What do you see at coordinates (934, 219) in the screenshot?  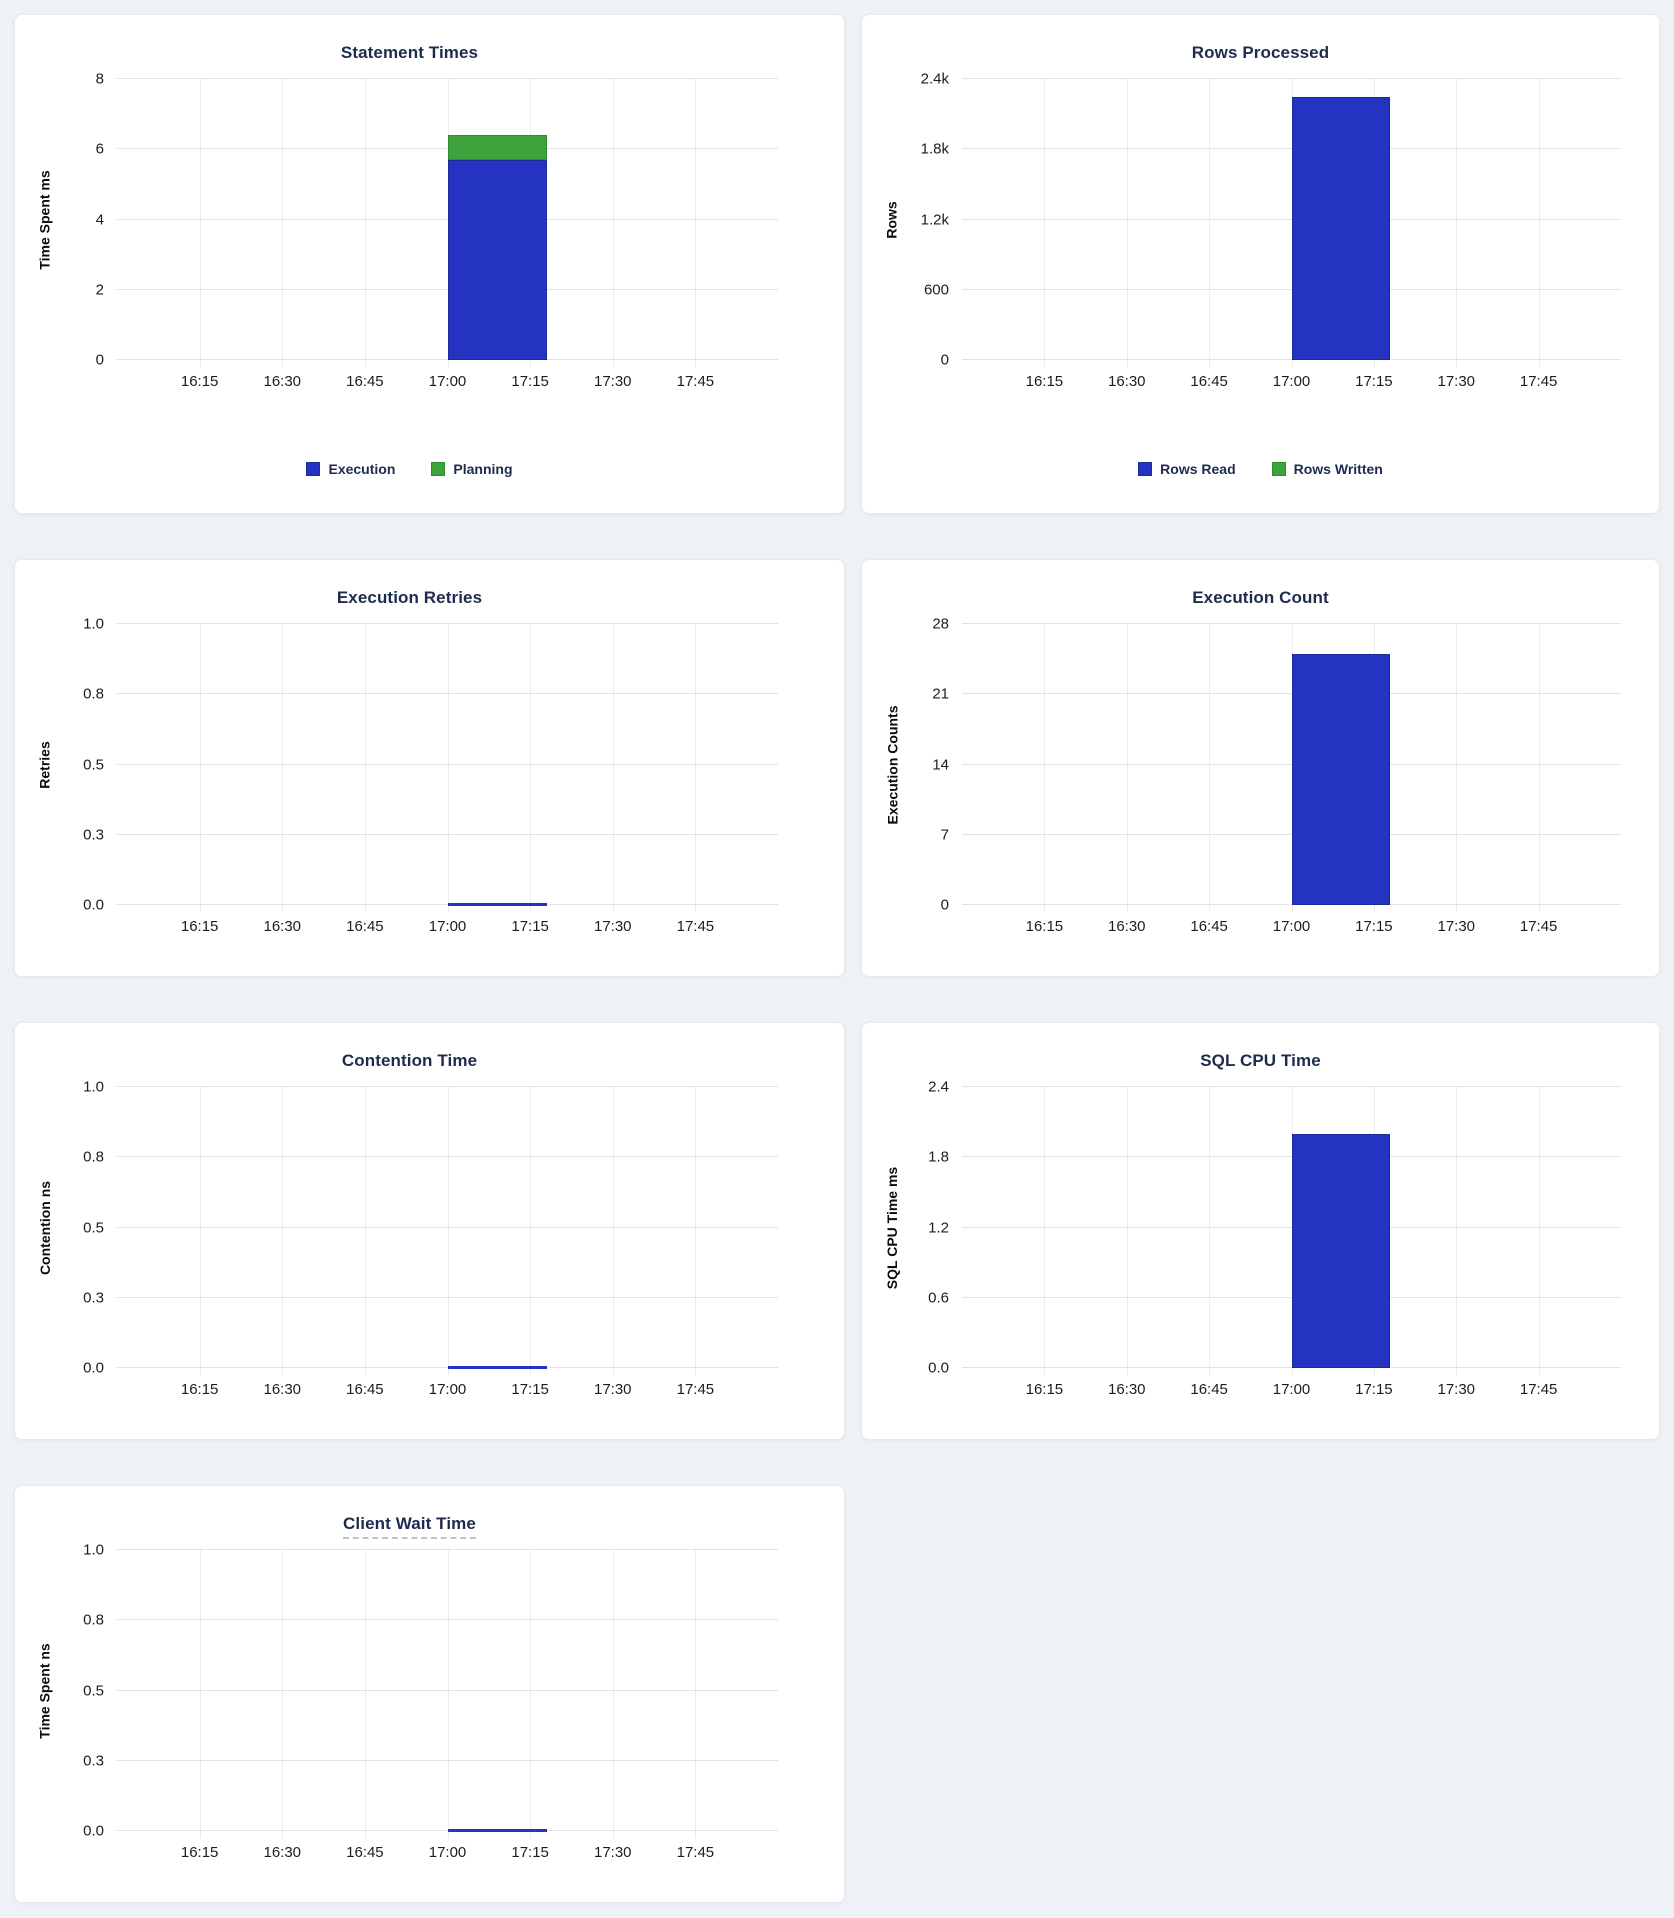 I see `y-tick-label: 1.2k` at bounding box center [934, 219].